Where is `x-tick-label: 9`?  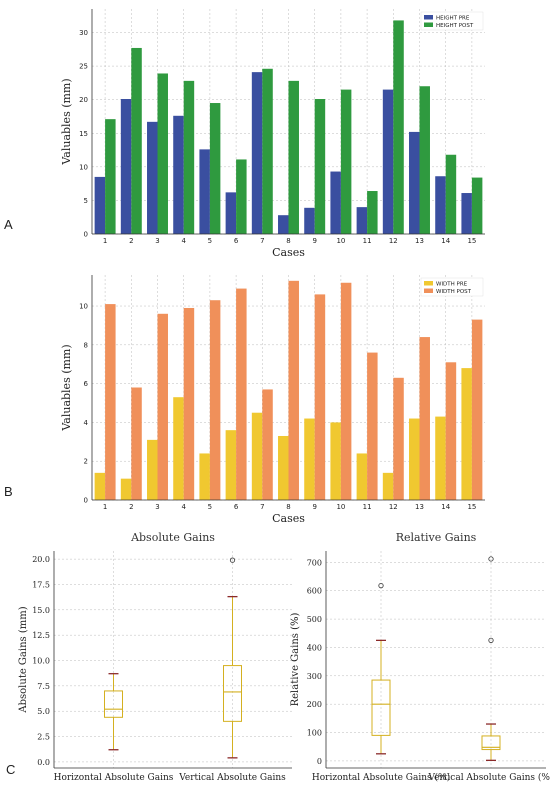
x-tick-label: 9 is located at coordinates (314, 241).